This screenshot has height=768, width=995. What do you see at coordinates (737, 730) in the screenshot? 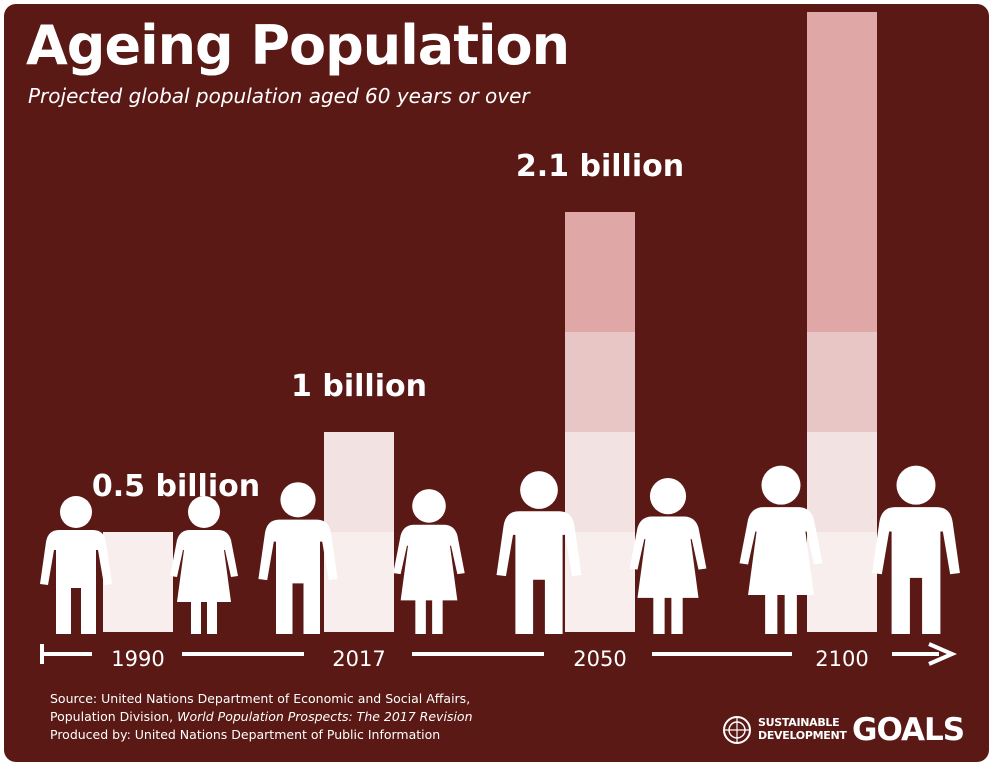
I see `un-emblem-icon` at bounding box center [737, 730].